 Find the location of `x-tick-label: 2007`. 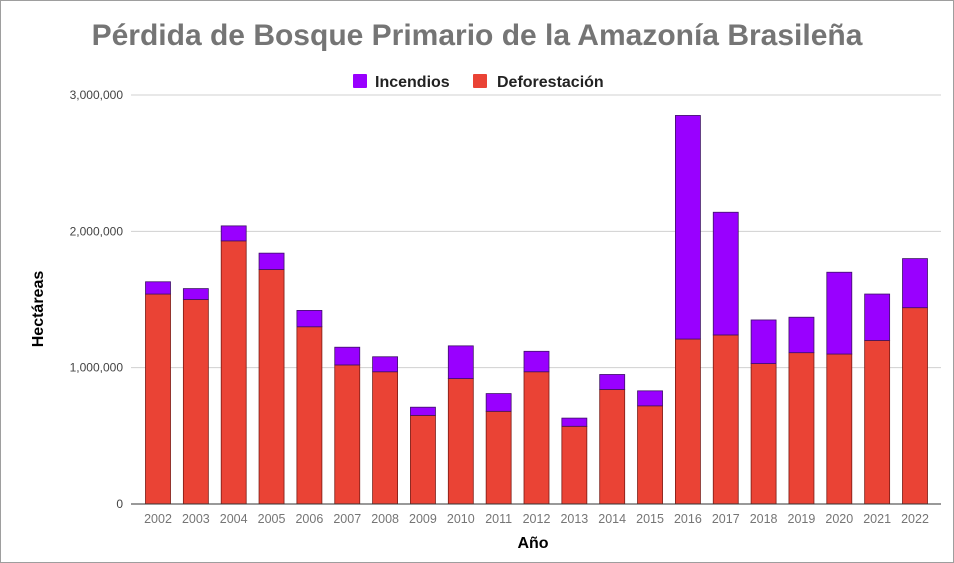

x-tick-label: 2007 is located at coordinates (347, 519).